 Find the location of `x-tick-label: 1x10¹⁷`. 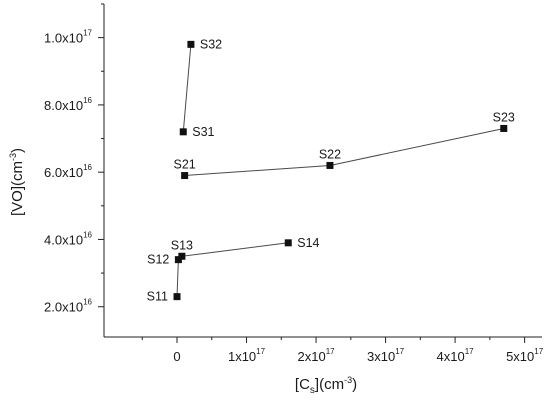

x-tick-label: 1x10¹⁷ is located at coordinates (247, 355).